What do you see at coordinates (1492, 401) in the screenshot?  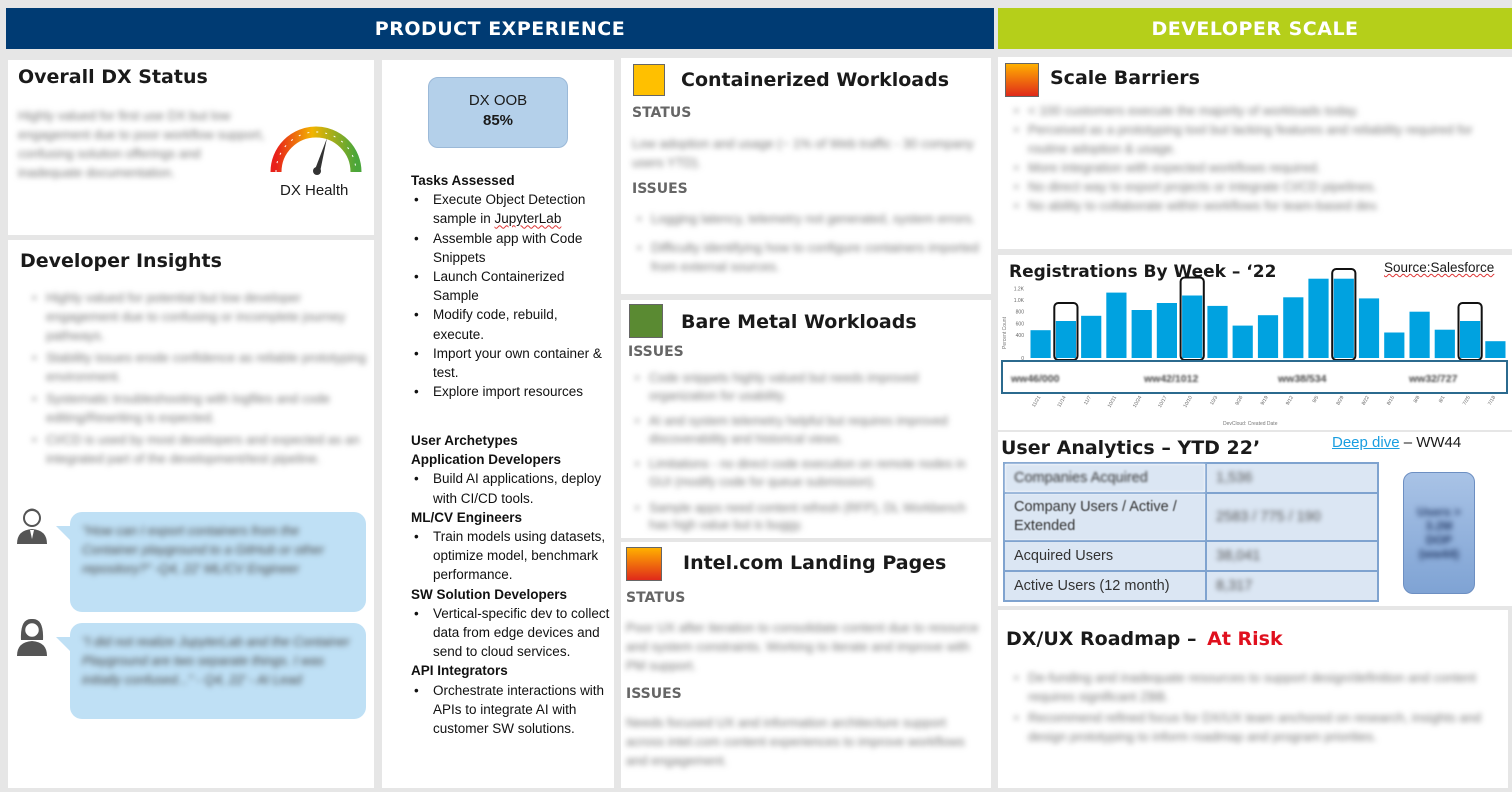 I see `x-tick-label: 7/18` at bounding box center [1492, 401].